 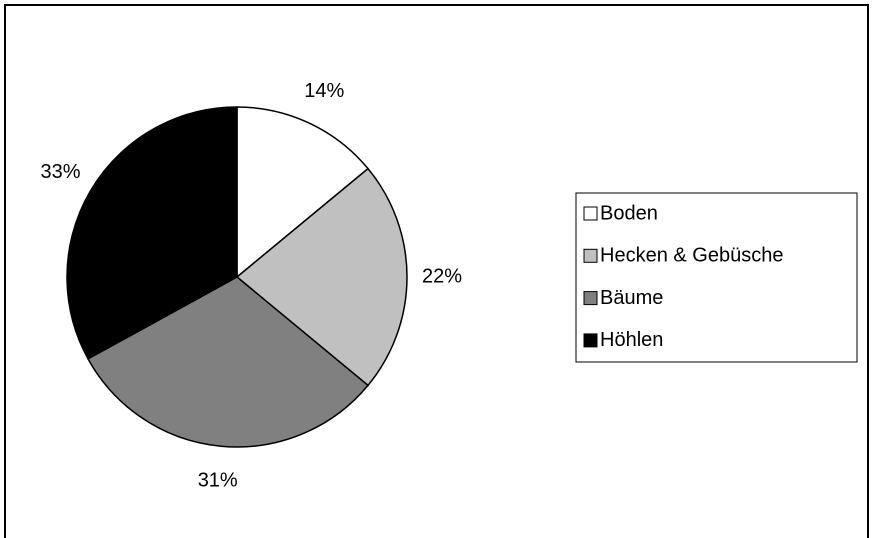 I want to click on legend-label: Bäume, so click(x=631, y=298).